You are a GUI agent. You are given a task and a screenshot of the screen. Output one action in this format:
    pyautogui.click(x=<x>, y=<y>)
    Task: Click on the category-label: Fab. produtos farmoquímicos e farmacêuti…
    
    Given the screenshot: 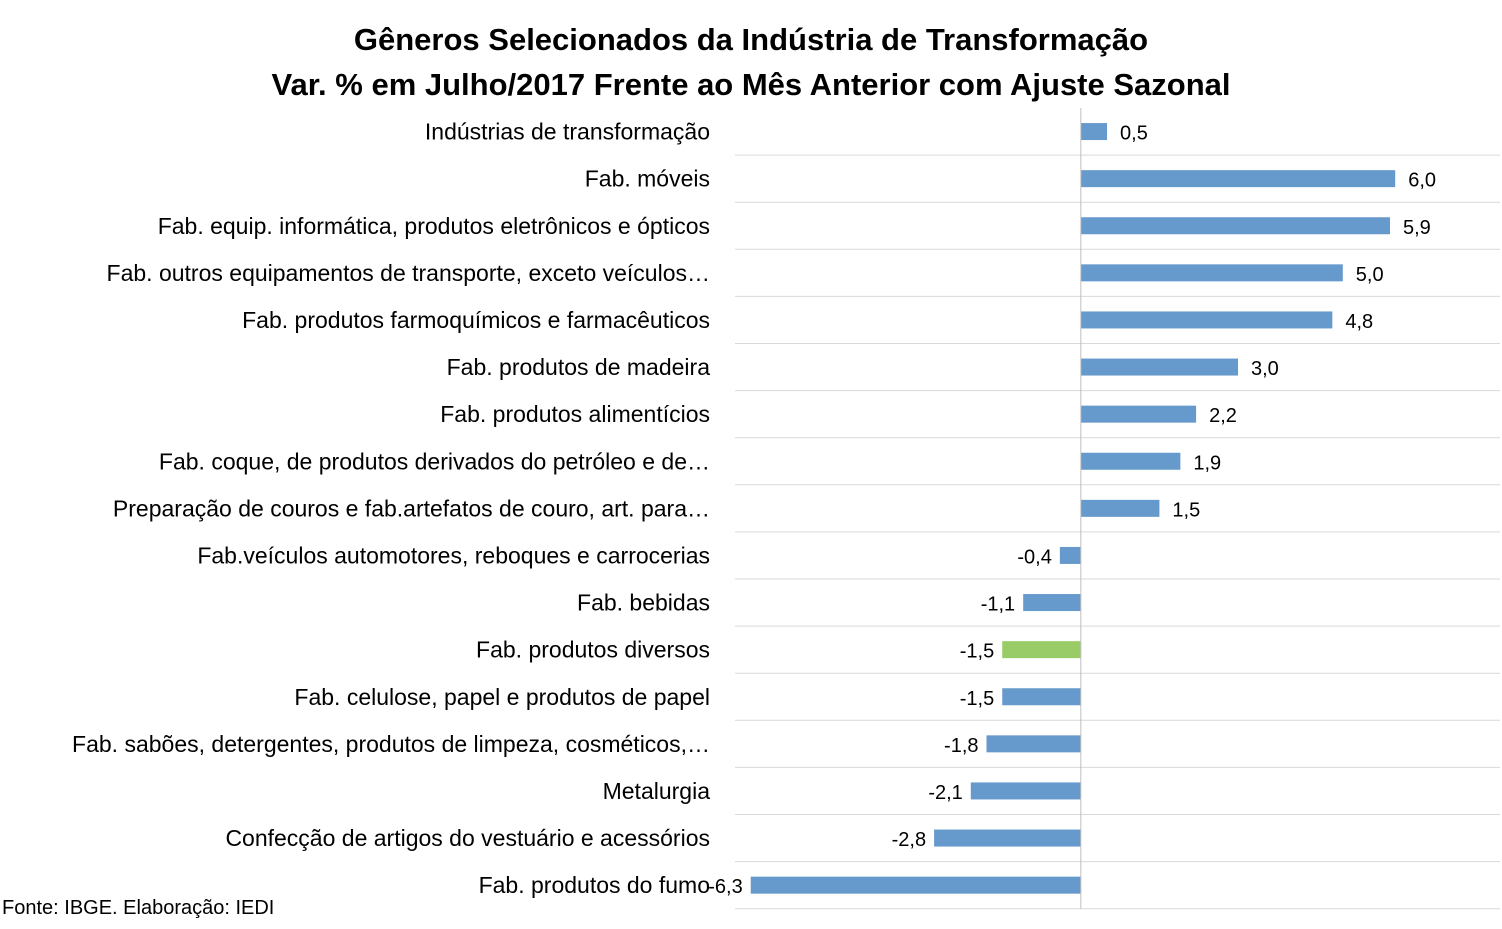 What is the action you would take?
    pyautogui.click(x=476, y=320)
    